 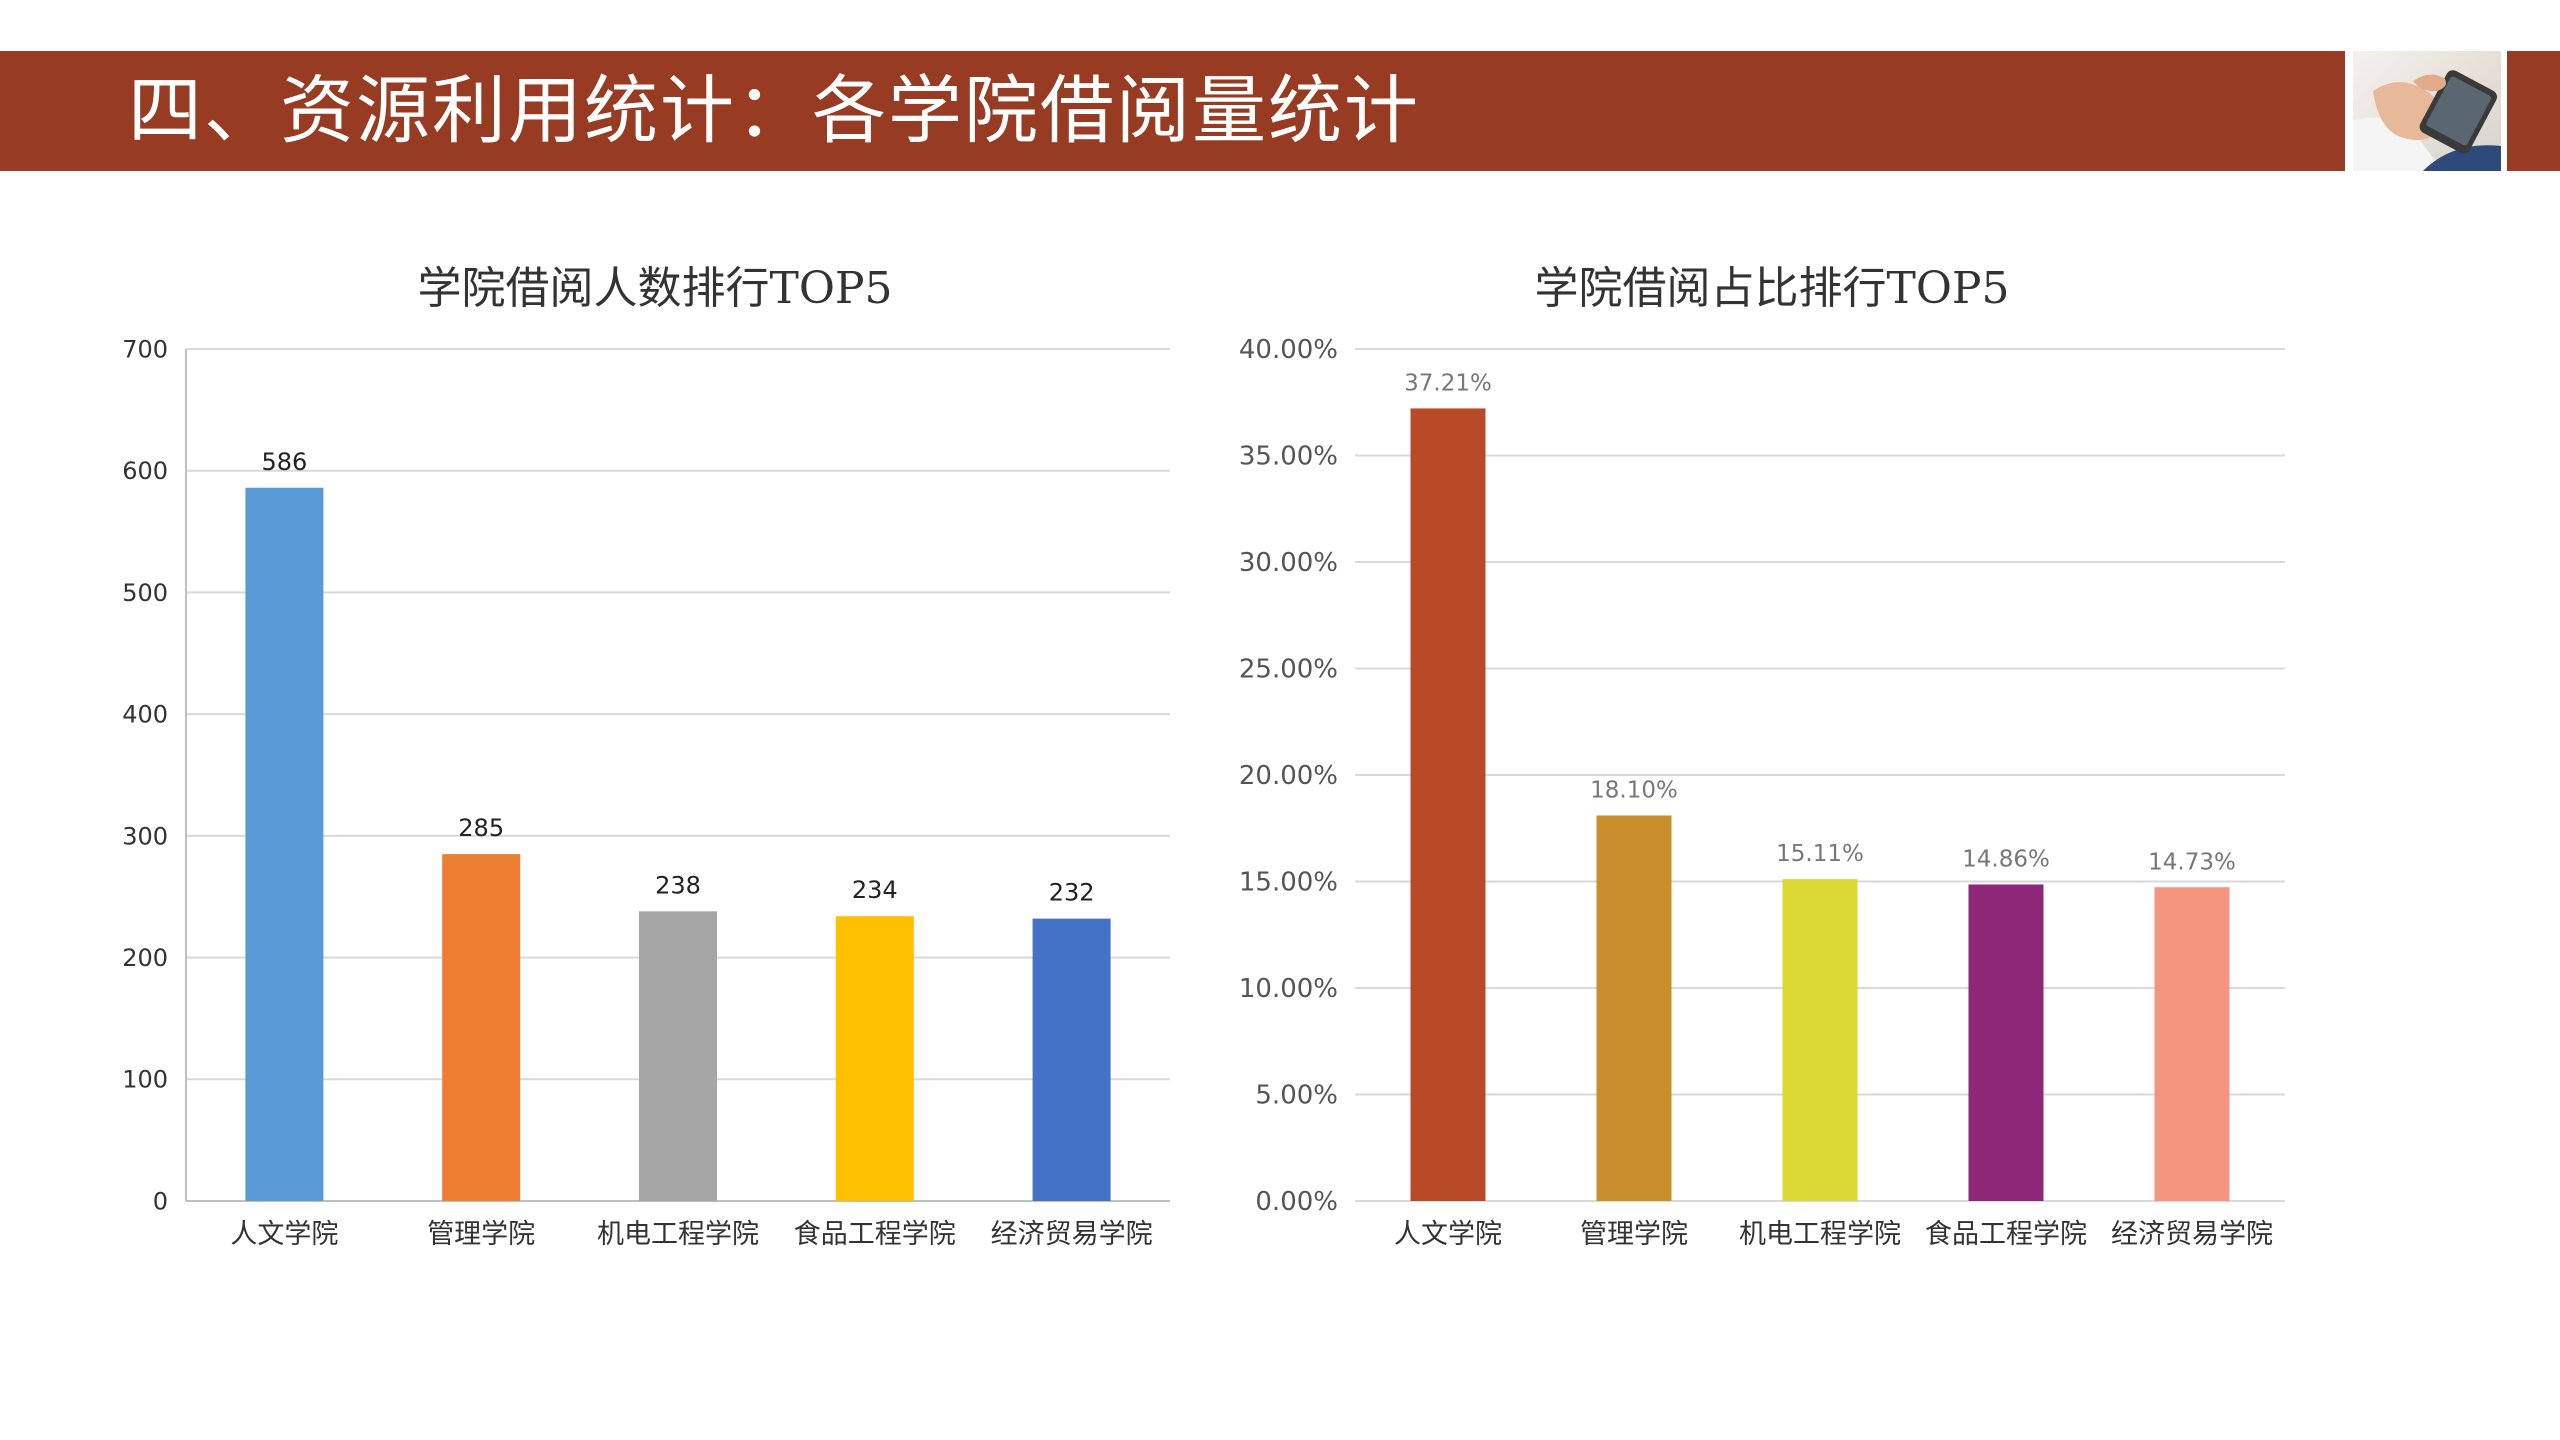 What do you see at coordinates (1288, 883) in the screenshot?
I see `y-tick-label: 15.00%` at bounding box center [1288, 883].